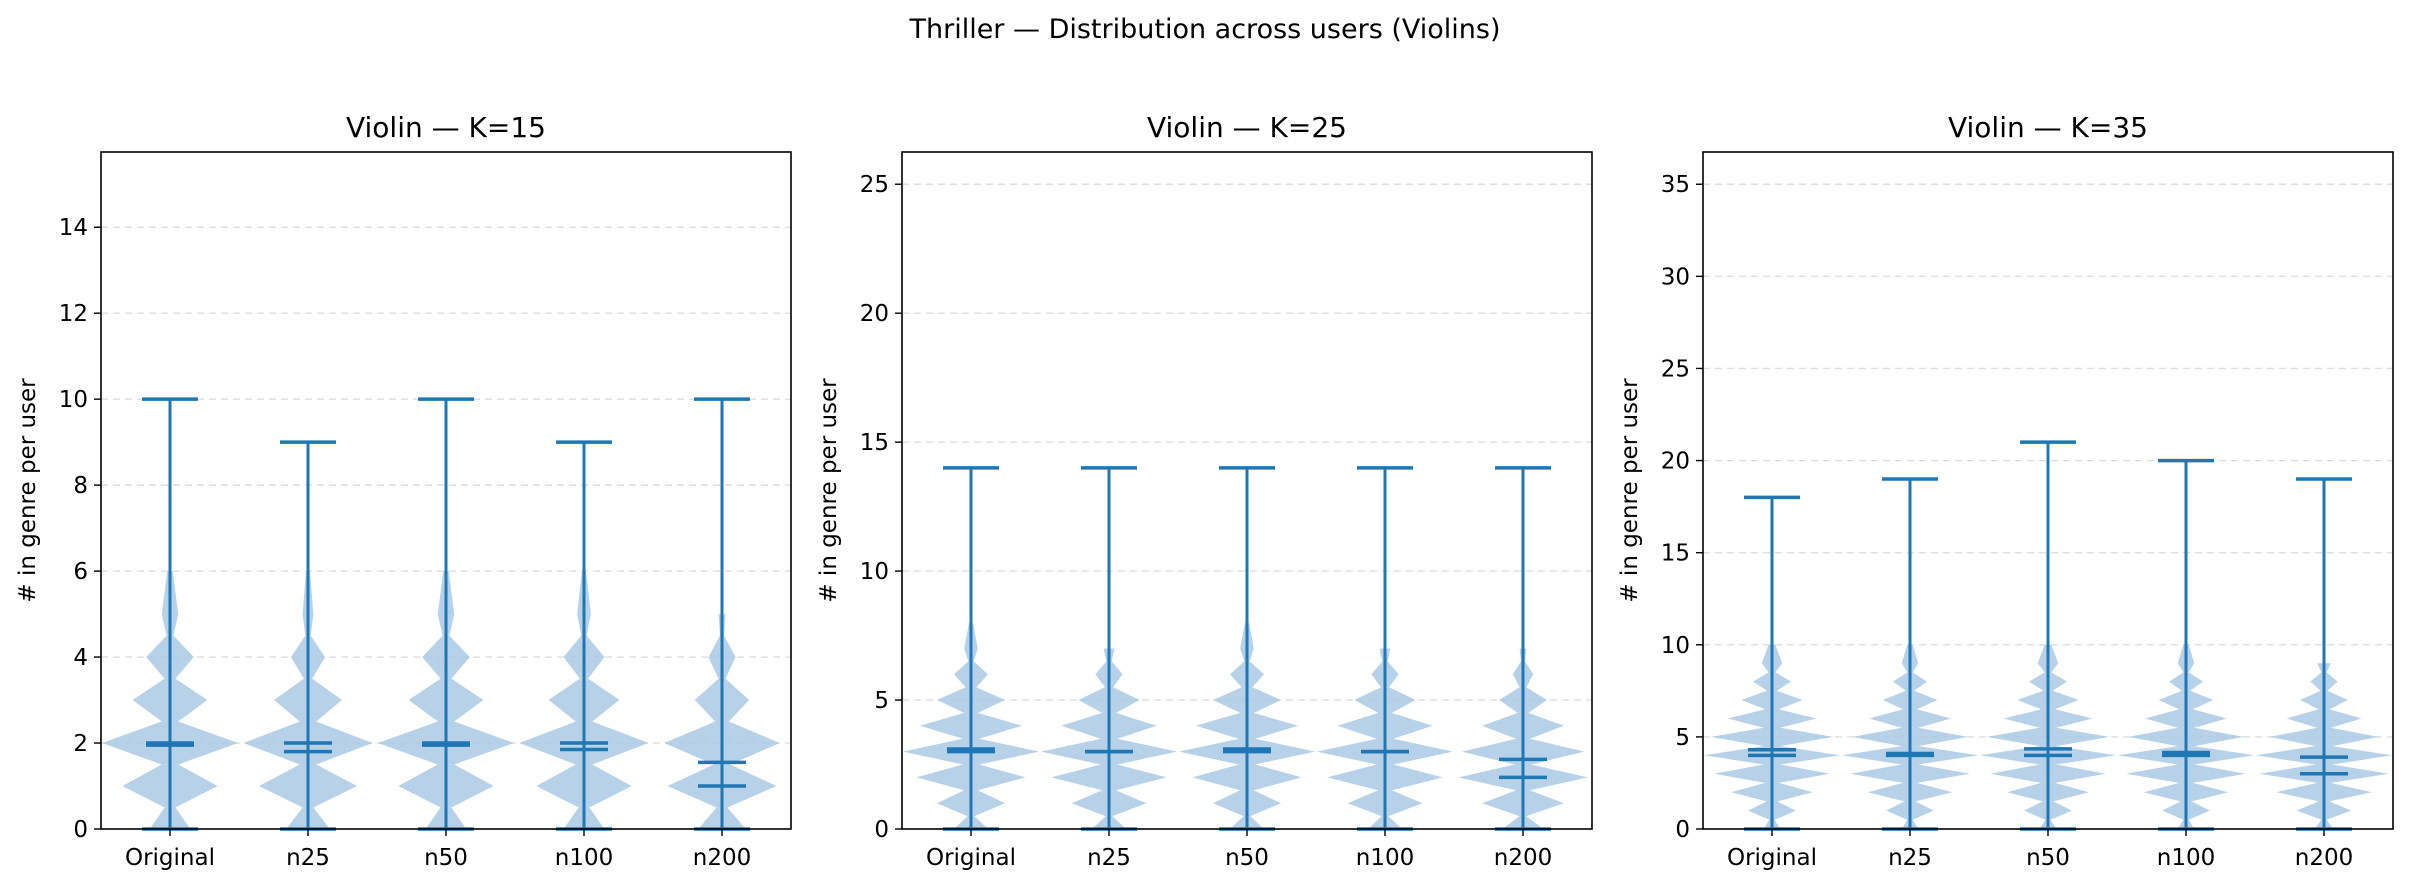 The height and width of the screenshot is (889, 2410). Describe the element at coordinates (80, 572) in the screenshot. I see `y-tick-label: 6` at that location.